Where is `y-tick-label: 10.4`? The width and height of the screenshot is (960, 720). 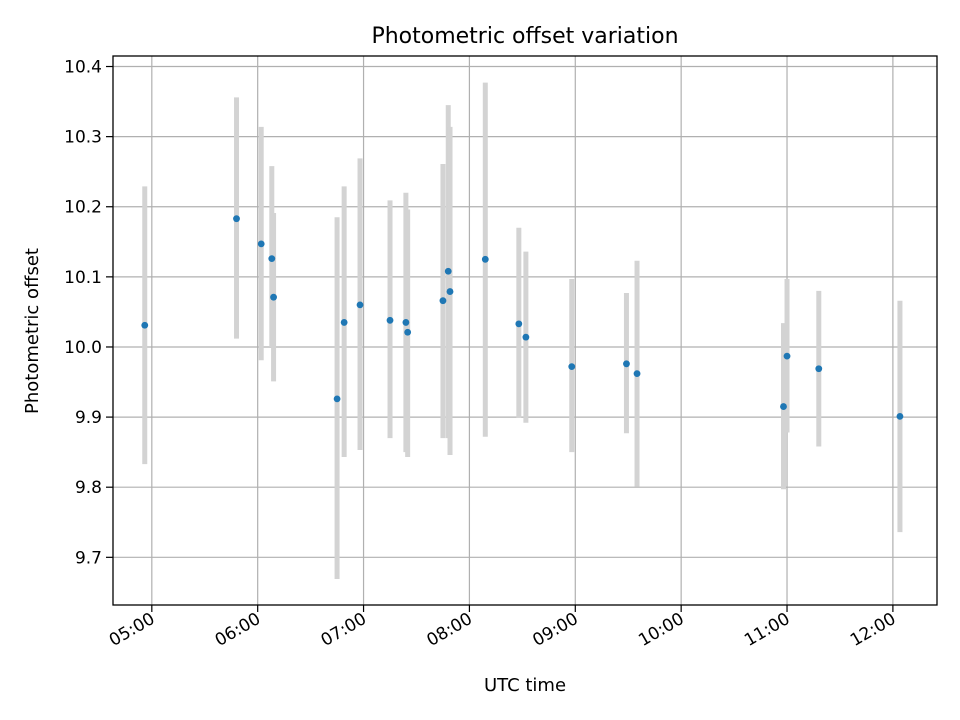 y-tick-label: 10.4 is located at coordinates (83, 68).